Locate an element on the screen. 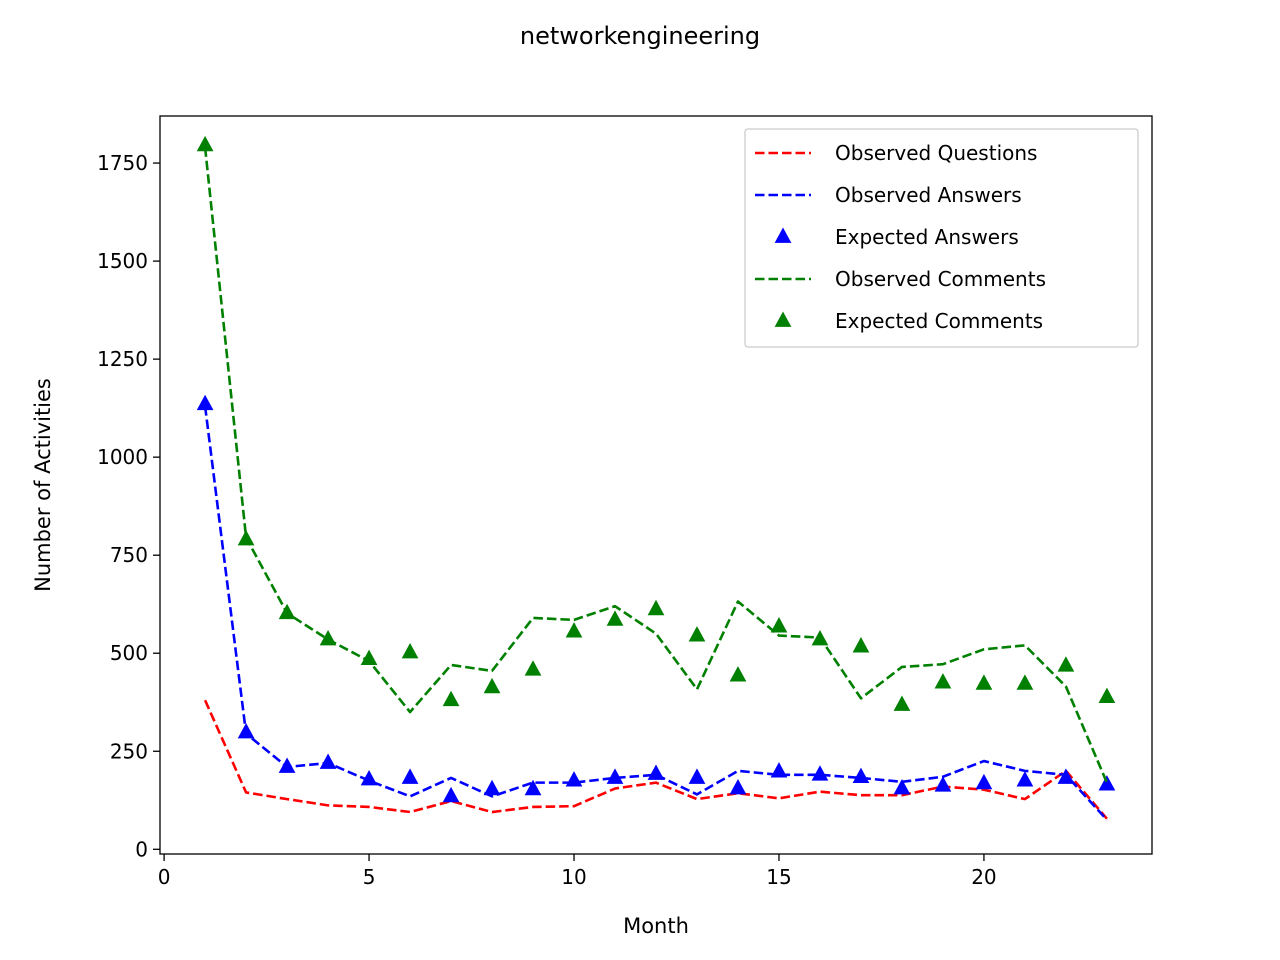 The image size is (1280, 960). y-tick-label: 250 is located at coordinates (129, 751).